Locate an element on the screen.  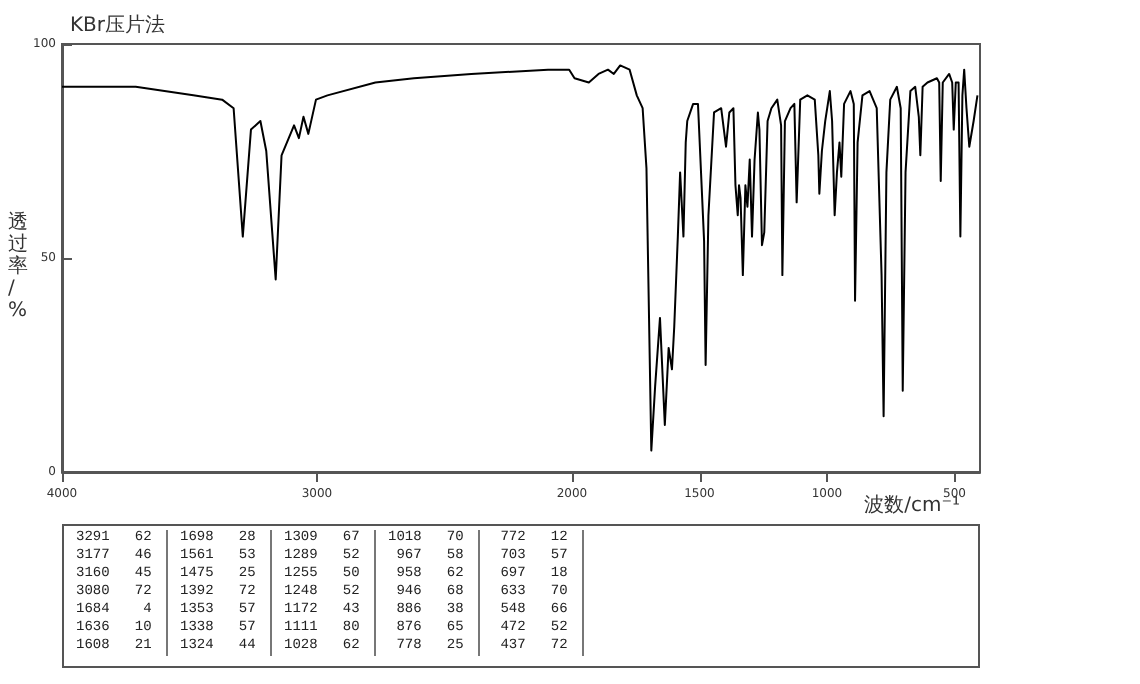
y-axis-title: 透过率/% is located at coordinates (18, 266).